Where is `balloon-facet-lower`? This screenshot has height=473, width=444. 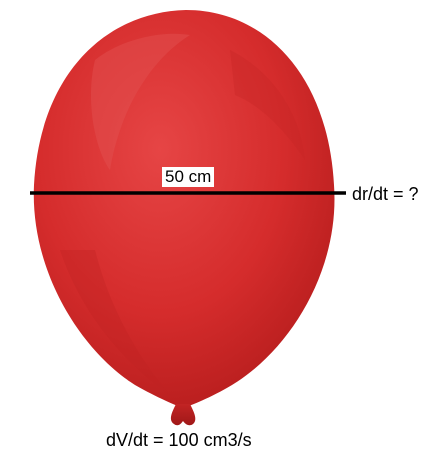
balloon-facet-lower is located at coordinates (115, 322).